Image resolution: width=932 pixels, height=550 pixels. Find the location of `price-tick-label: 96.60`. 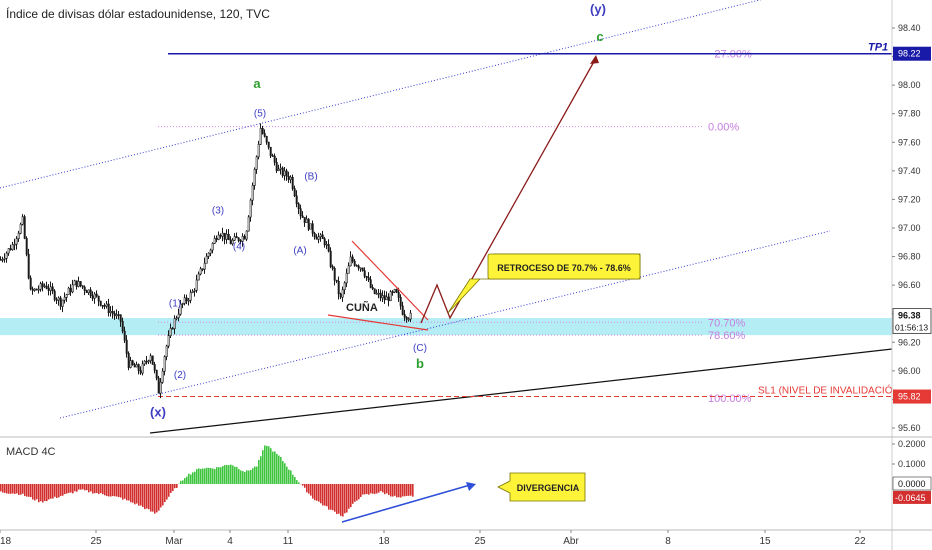

price-tick-label: 96.60 is located at coordinates (909, 285).